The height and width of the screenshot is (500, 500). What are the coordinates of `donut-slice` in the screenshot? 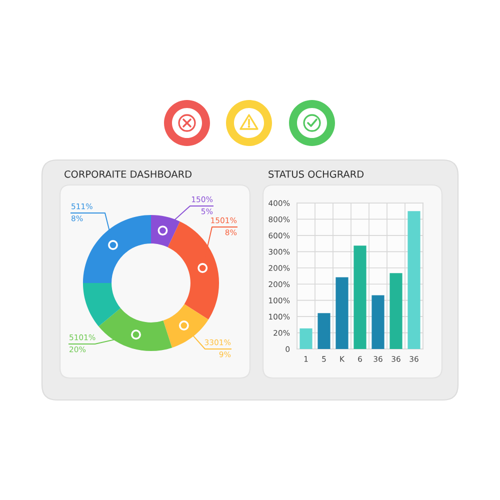 It's located at (101, 304).